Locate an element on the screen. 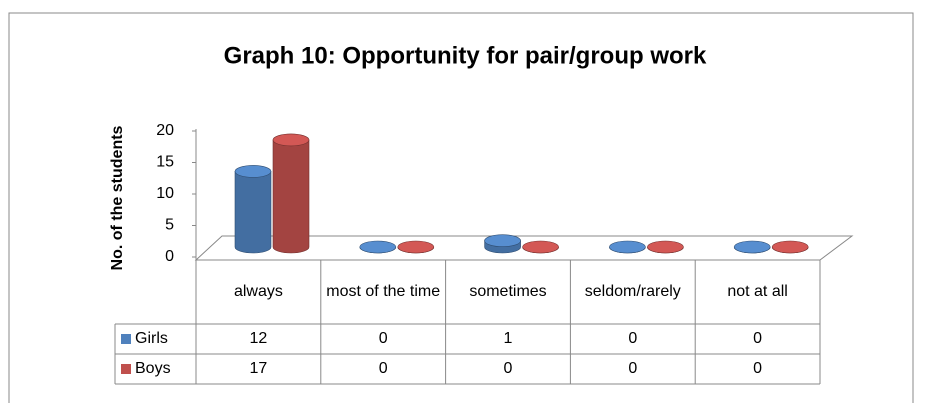 This screenshot has width=930, height=403. category-label: sometimes is located at coordinates (508, 291).